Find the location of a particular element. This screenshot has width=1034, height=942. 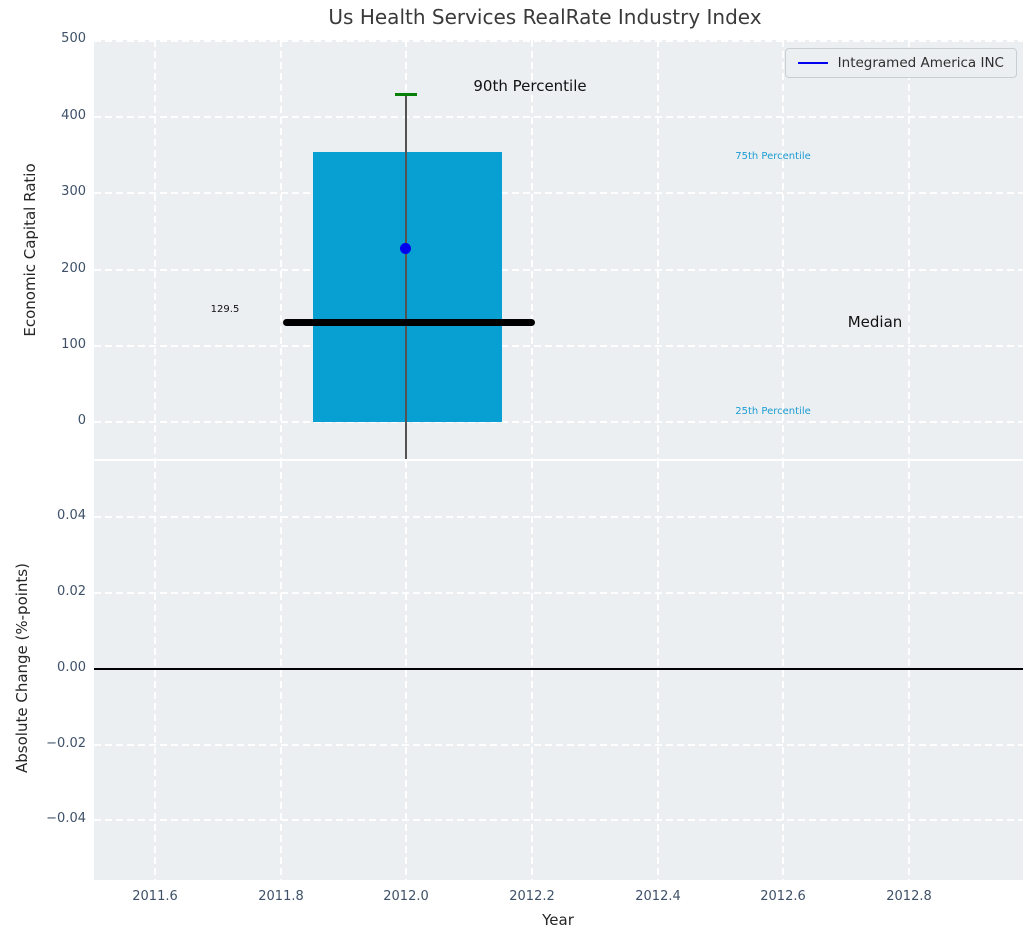

ytick-label: 0.00 is located at coordinates (71, 667).